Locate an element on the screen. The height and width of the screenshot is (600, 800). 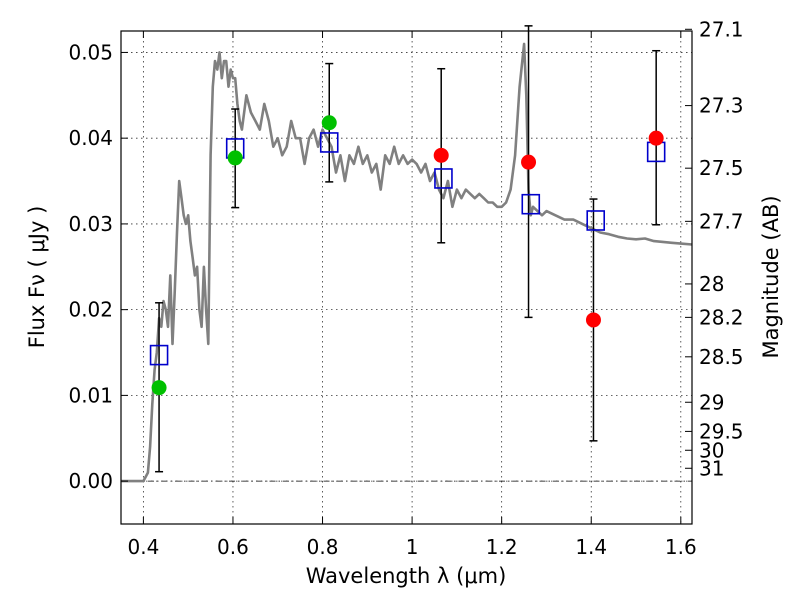
magnitude-tick-label: 27.3 is located at coordinates (721, 106).